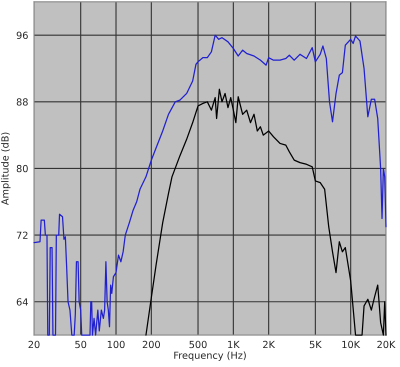 The width and height of the screenshot is (400, 367). Describe the element at coordinates (198, 344) in the screenshot. I see `x-tick-label: 500` at that location.